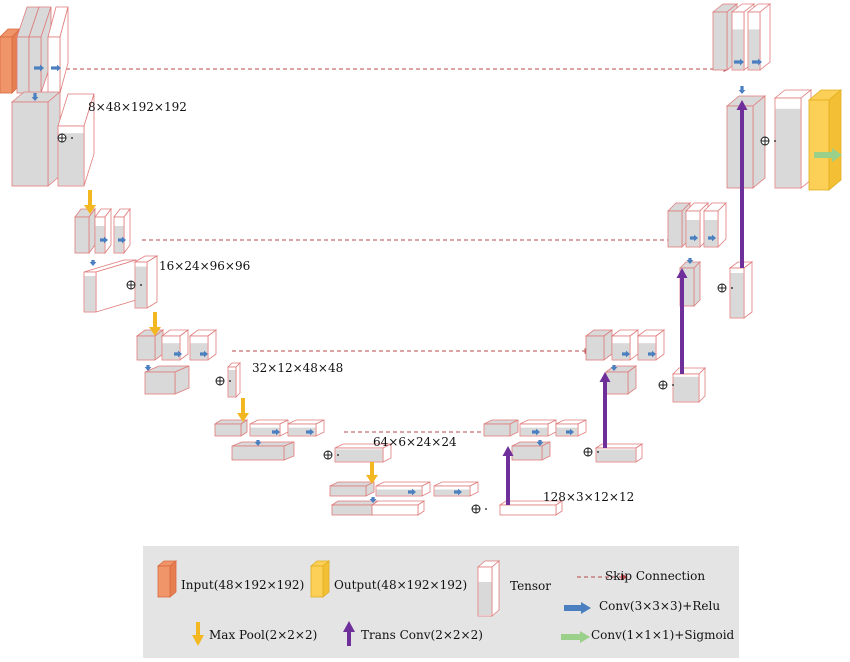 Image resolution: width=850 pixels, height=662 pixels. Describe the element at coordinates (602, 577) in the screenshot. I see `skip-connection-arrow-icon` at that location.